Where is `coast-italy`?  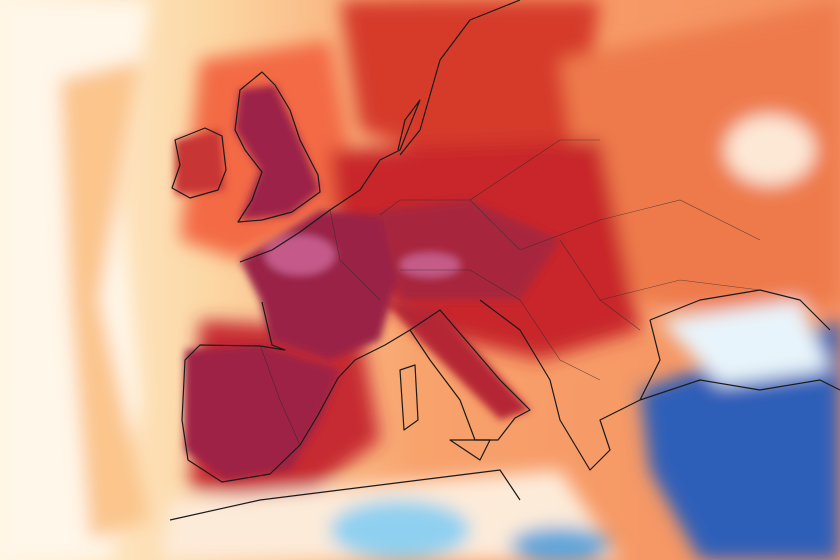 coast-italy is located at coordinates (470, 375).